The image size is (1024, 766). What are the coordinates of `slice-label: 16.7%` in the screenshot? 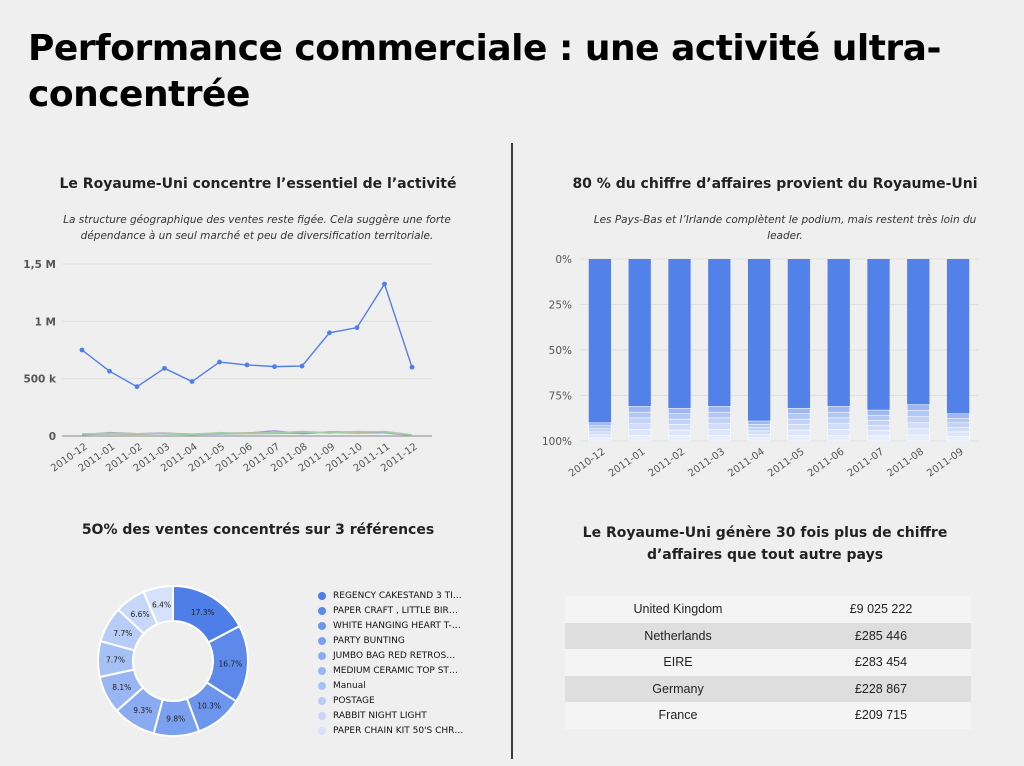 It's located at (231, 663).